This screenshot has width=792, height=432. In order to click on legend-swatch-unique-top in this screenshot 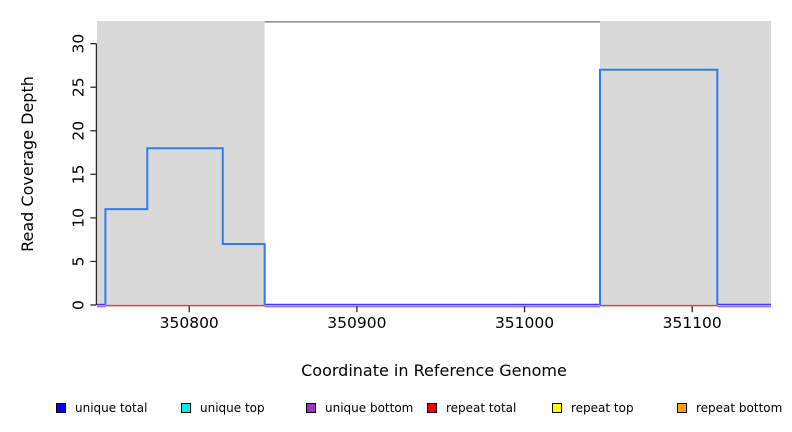, I will do `click(186, 408)`.